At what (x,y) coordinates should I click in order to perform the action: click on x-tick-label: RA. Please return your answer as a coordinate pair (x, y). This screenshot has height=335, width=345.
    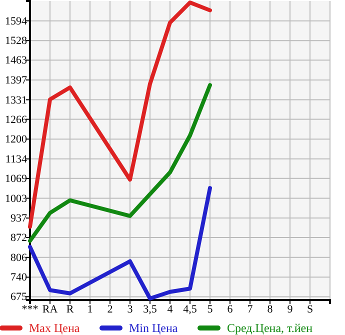
    Looking at the image, I should click on (50, 310).